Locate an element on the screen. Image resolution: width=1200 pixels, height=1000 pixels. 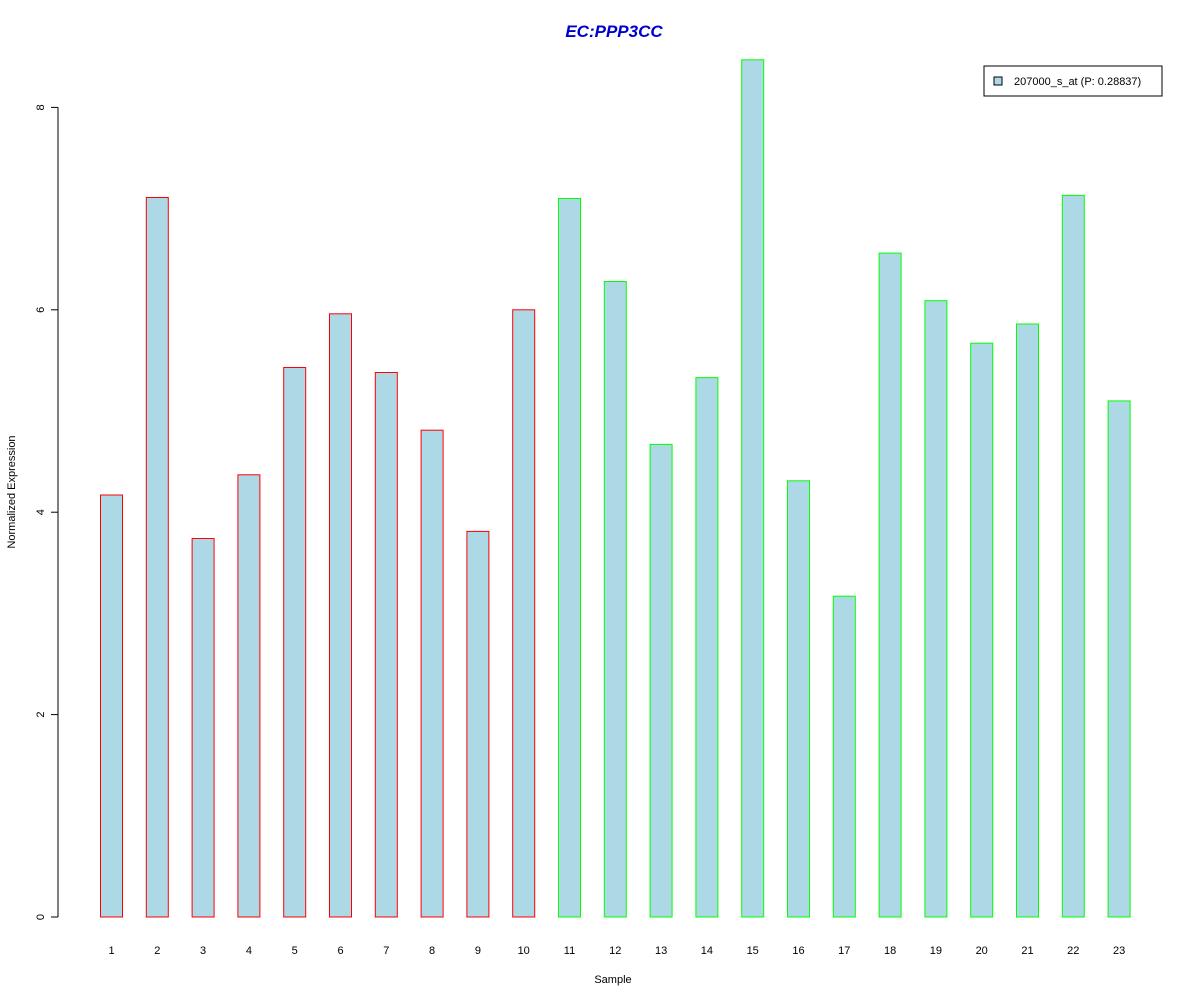
x-tick-label: 19 is located at coordinates (936, 951).